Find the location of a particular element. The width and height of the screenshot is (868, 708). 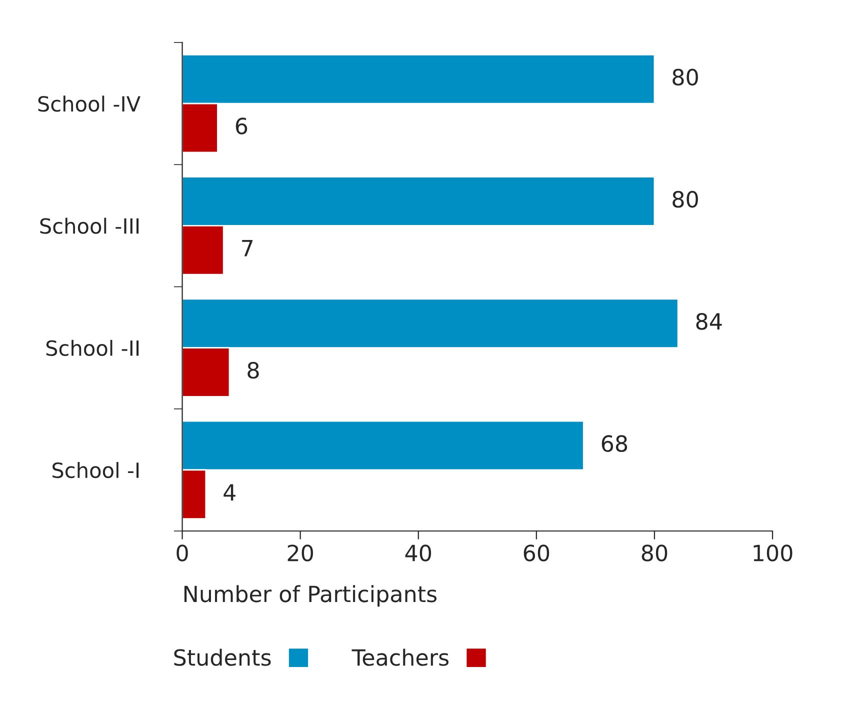

legend-label: Teachers is located at coordinates (400, 657).